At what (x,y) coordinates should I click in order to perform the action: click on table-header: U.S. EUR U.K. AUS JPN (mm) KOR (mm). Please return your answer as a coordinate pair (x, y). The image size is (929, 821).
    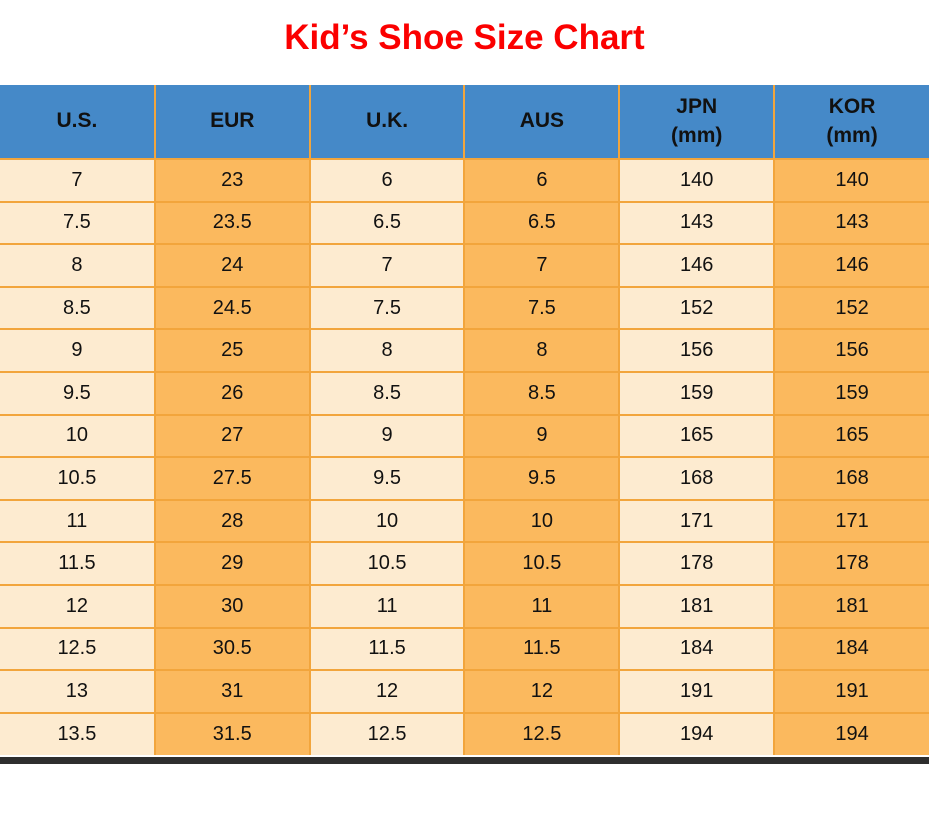
    Looking at the image, I should click on (464, 122).